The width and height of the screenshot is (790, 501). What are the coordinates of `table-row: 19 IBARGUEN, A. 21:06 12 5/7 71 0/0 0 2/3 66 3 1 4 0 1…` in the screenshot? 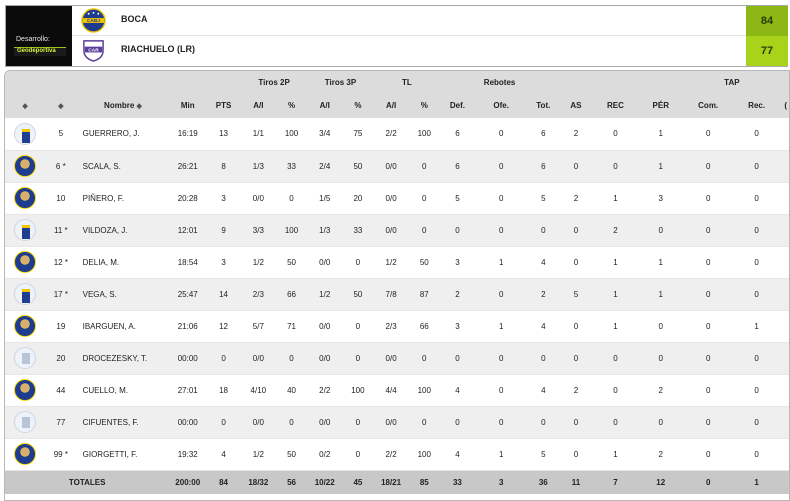 It's located at (397, 326).